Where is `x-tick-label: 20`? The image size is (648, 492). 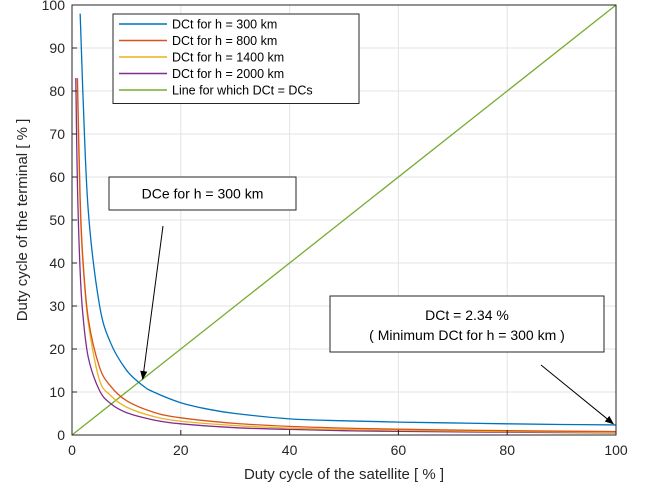 x-tick-label: 20 is located at coordinates (181, 450).